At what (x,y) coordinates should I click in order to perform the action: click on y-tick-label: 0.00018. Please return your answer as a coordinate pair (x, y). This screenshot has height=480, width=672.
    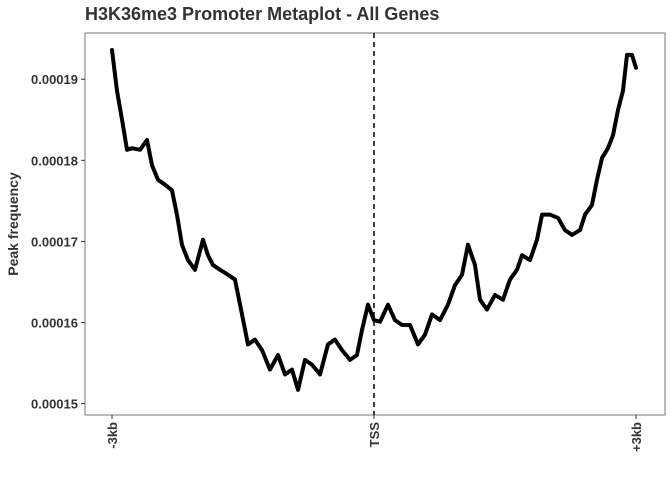
    Looking at the image, I should click on (54, 160).